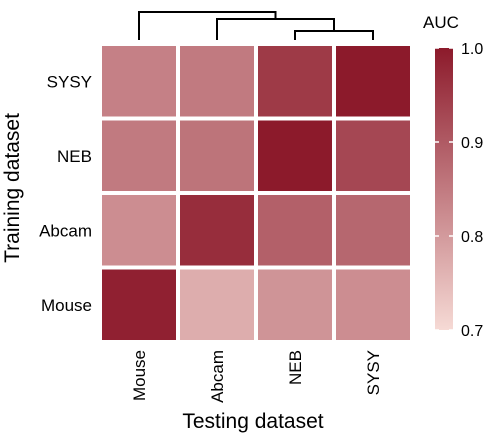  I want to click on heatmap-cell-neb-sysy, so click(373, 155).